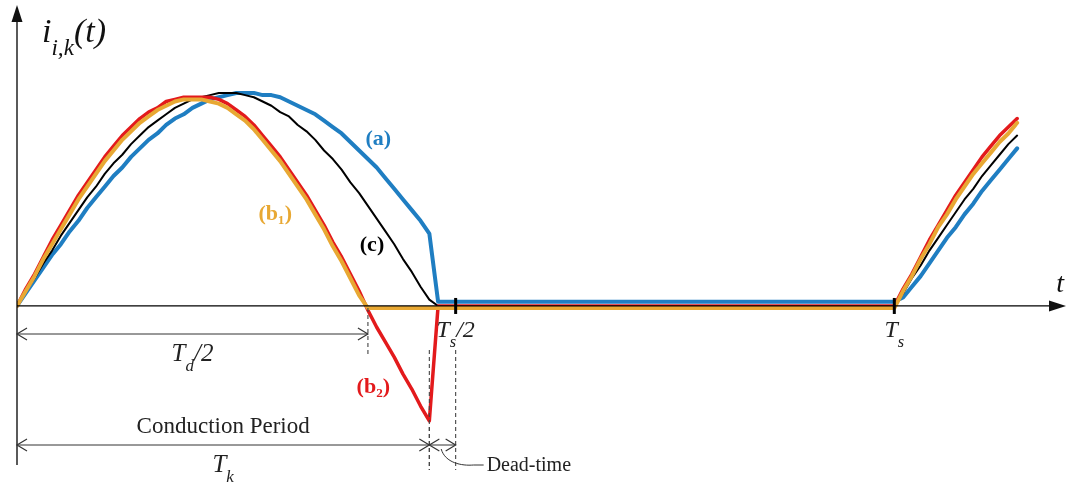  What do you see at coordinates (894, 333) in the screenshot?
I see `x-tick-label: T$_{s}$` at bounding box center [894, 333].